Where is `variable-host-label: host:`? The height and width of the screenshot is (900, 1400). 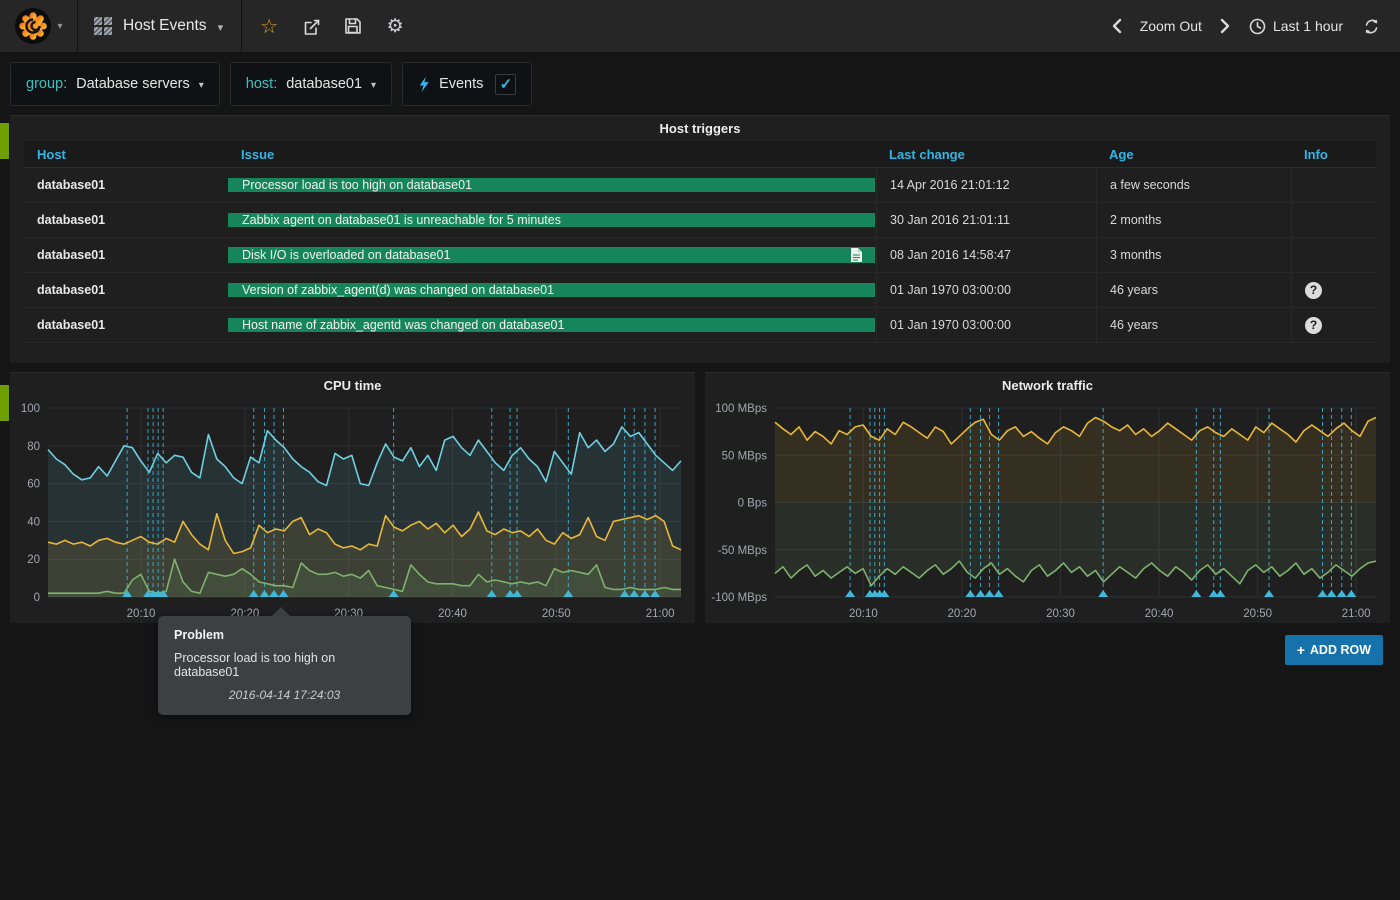
variable-host-label: host: is located at coordinates (261, 84).